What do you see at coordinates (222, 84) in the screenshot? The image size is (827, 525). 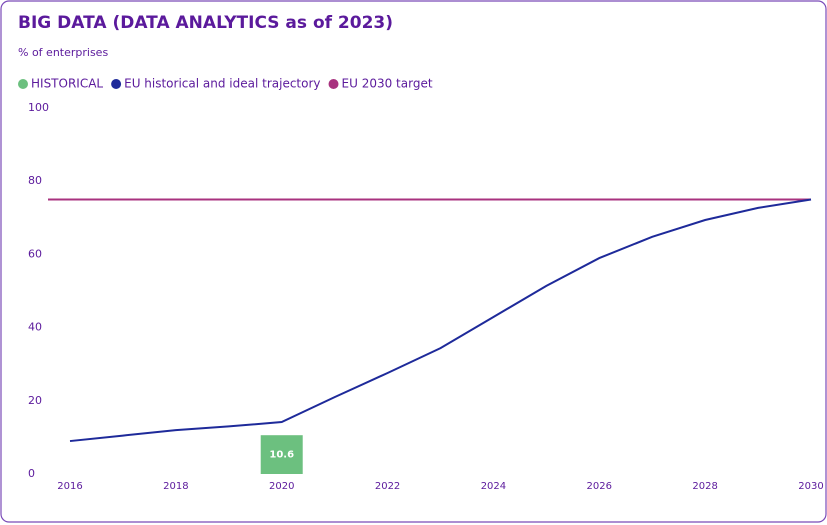 I see `legend-label: EU historical and ideal trajectory` at bounding box center [222, 84].